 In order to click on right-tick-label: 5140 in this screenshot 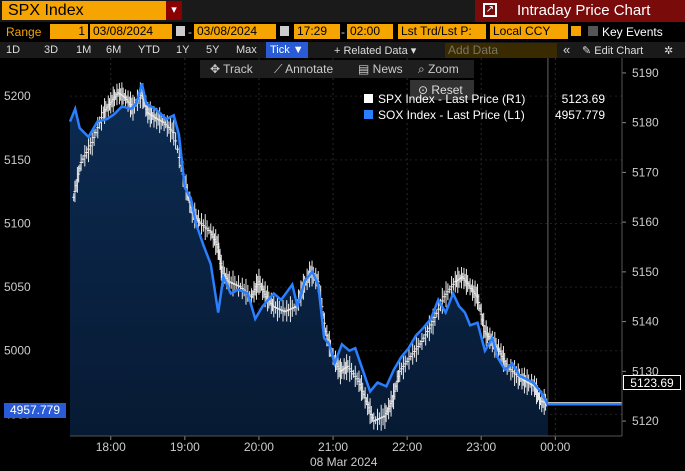, I will do `click(645, 322)`.